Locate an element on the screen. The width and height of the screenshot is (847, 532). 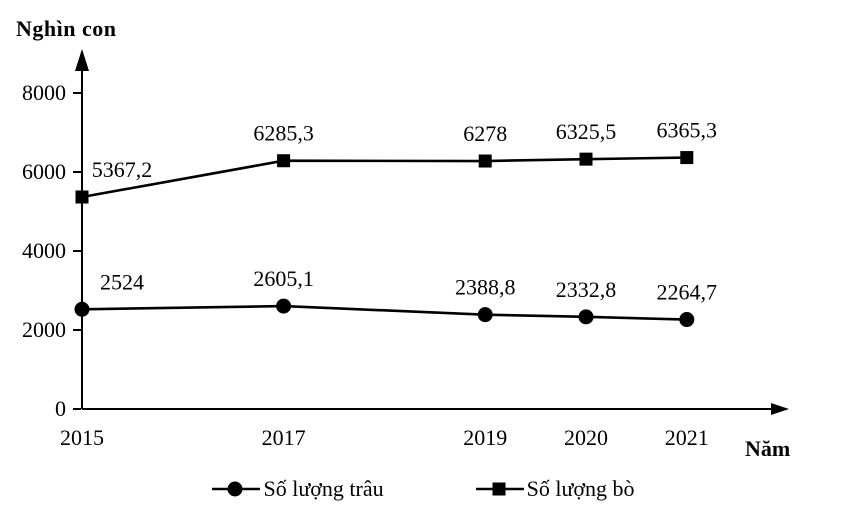
legend: Số lượng trâu Số lượng bò is located at coordinates (423, 489).